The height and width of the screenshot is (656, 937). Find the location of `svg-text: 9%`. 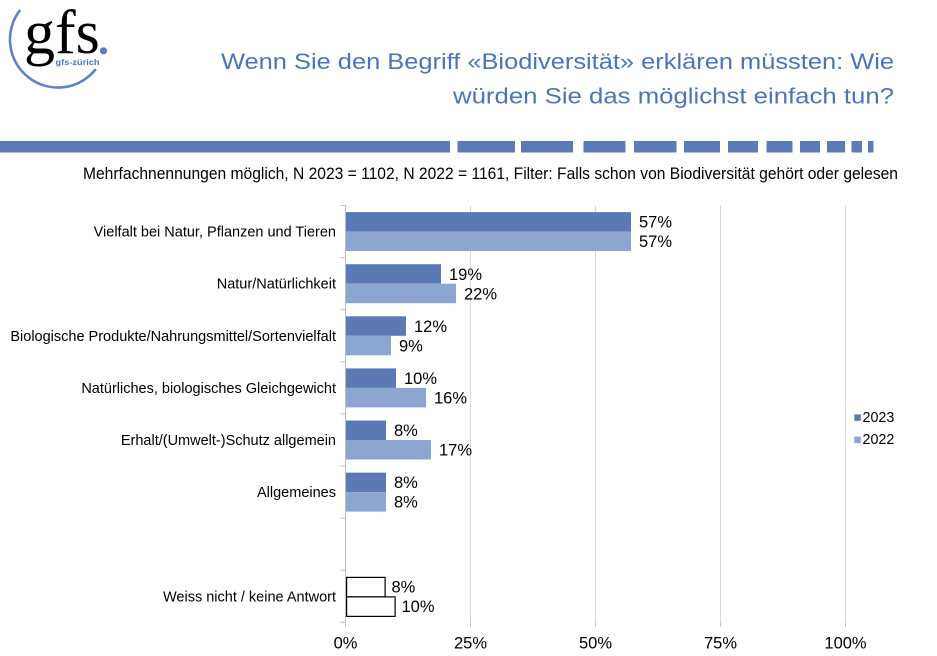

svg-text: 9% is located at coordinates (411, 346).